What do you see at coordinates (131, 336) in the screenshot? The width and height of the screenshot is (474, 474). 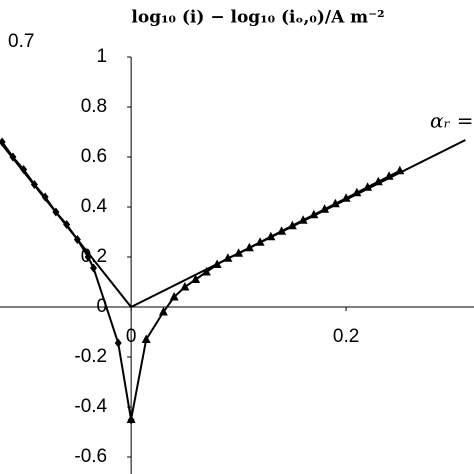 I see `x-tick-label: 0` at bounding box center [131, 336].